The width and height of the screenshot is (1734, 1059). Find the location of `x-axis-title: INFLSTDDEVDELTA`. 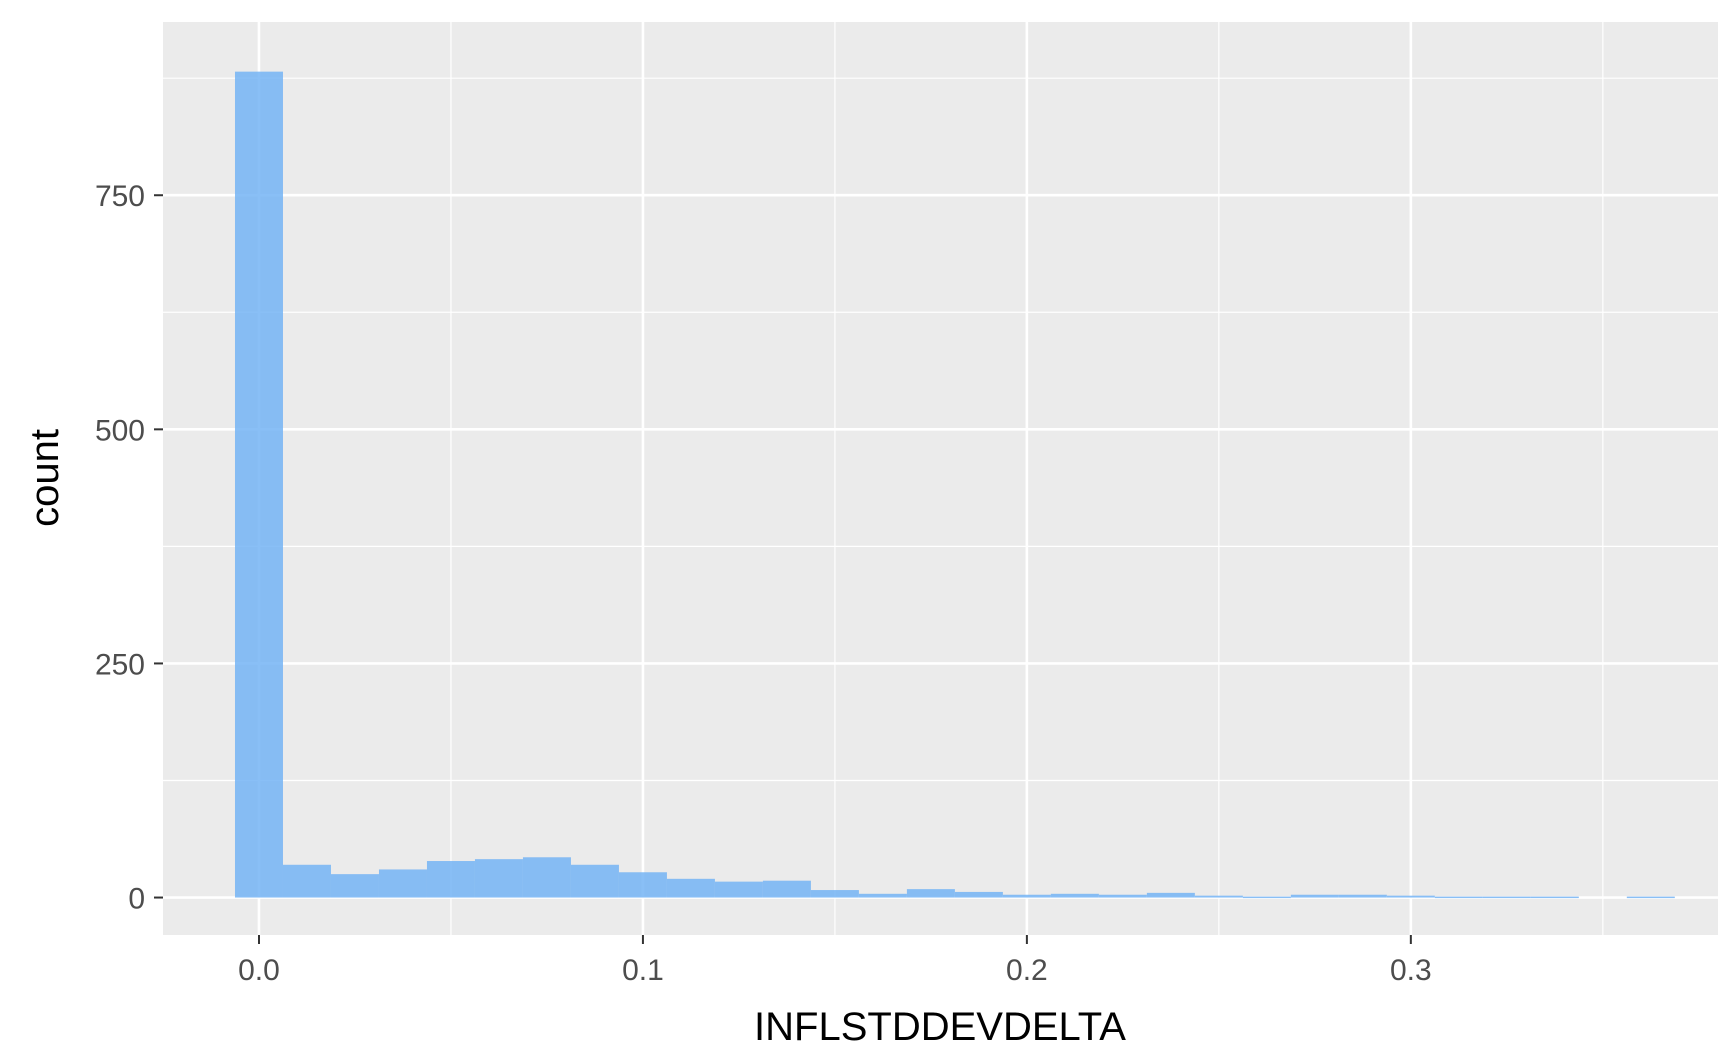

x-axis-title: INFLSTDDEVDELTA is located at coordinates (940, 1027).